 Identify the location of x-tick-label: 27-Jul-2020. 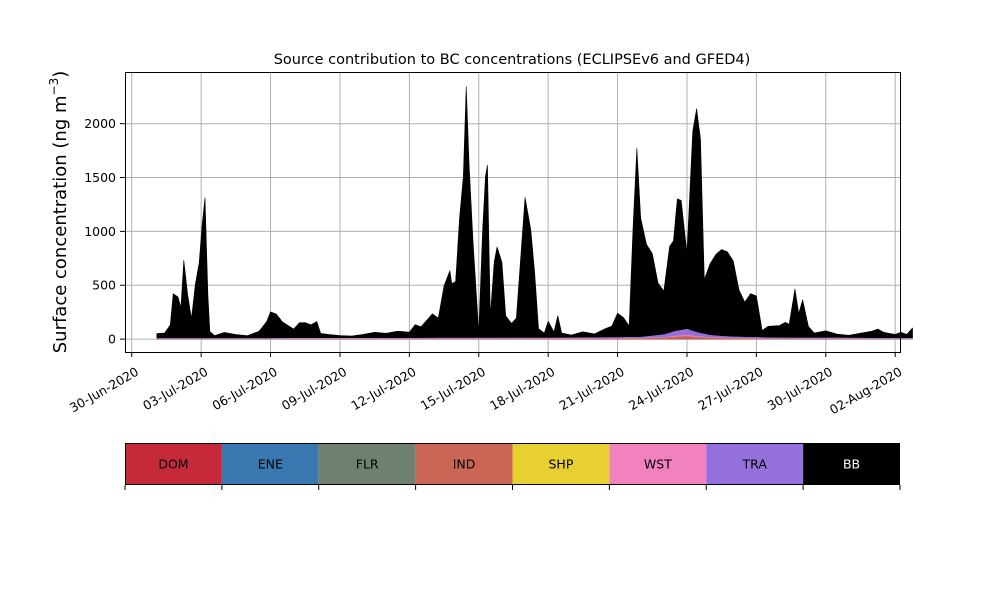
(730, 388).